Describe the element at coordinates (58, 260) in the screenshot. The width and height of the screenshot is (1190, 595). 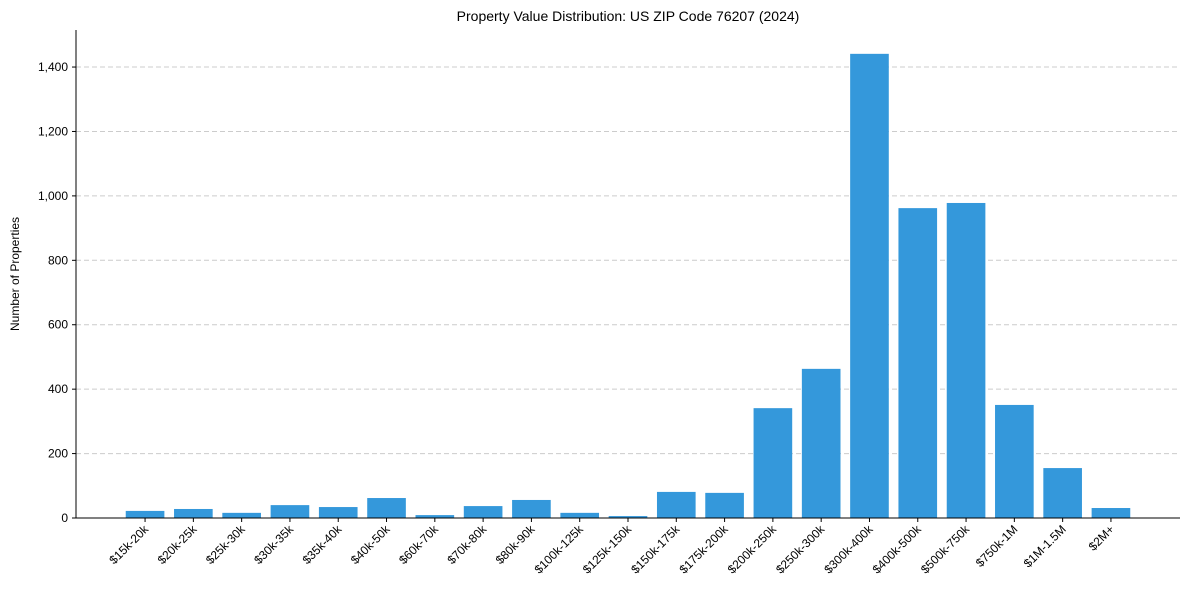
I see `y-tick-label: 800` at that location.